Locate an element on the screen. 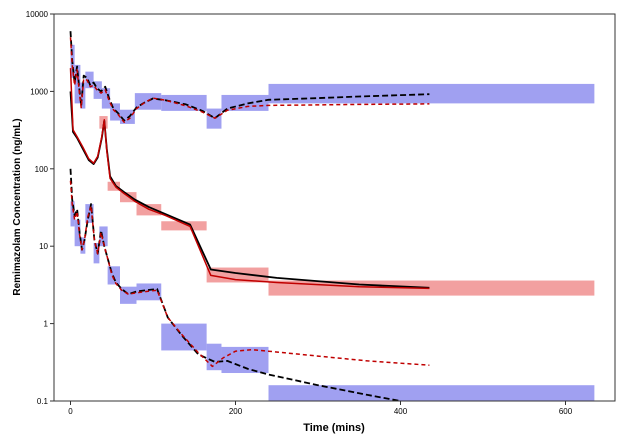  x-tick-label-2: 400 is located at coordinates (401, 411).